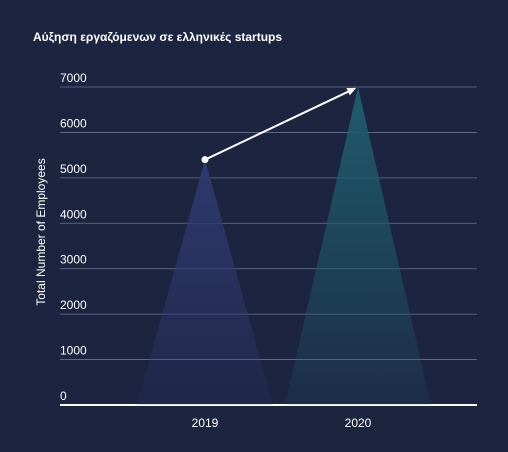 This screenshot has width=508, height=452. What do you see at coordinates (278, 125) in the screenshot?
I see `connector` at bounding box center [278, 125].